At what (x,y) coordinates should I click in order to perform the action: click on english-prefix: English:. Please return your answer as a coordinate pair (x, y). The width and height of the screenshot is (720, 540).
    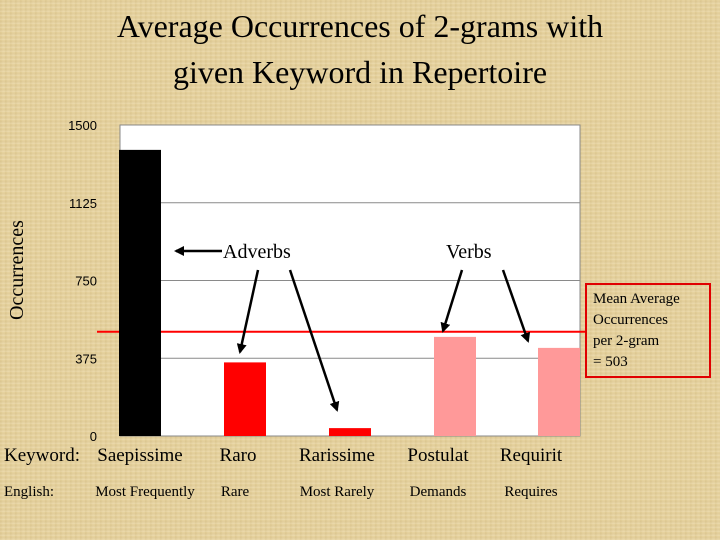
    Looking at the image, I should click on (29, 492).